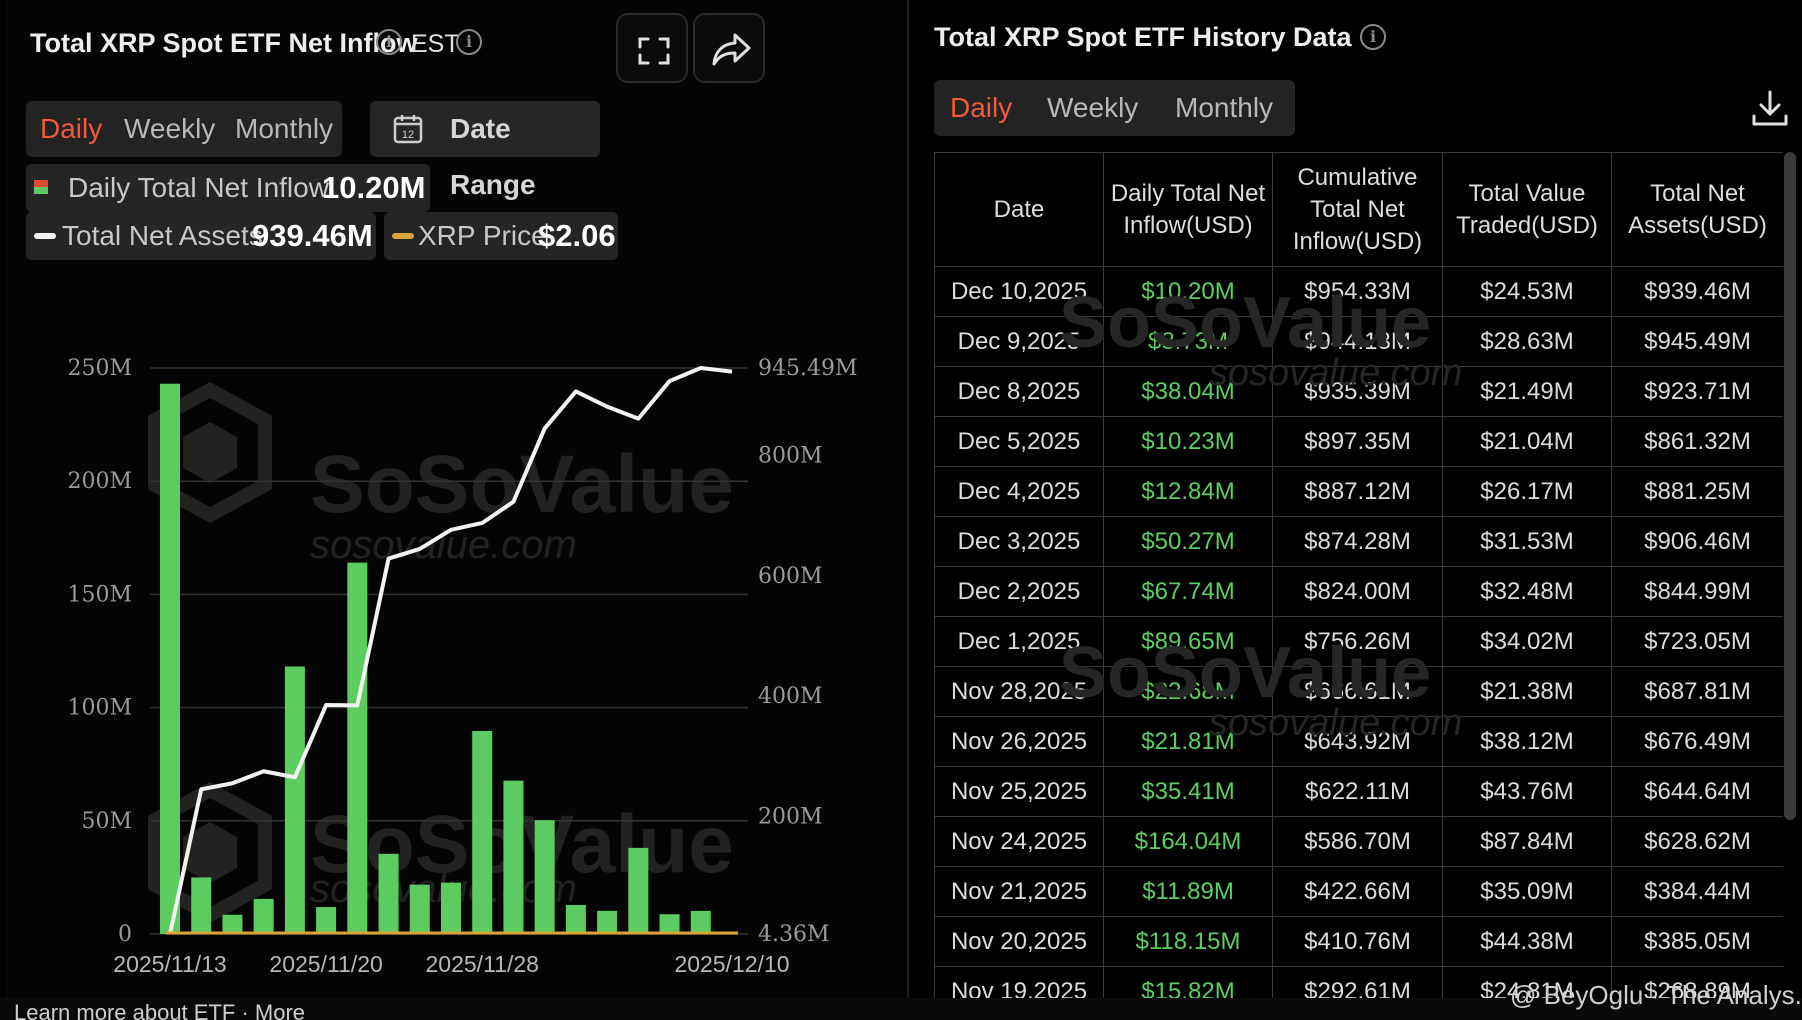 Image resolution: width=1802 pixels, height=1020 pixels. I want to click on inflow-swatch-icon, so click(41, 187).